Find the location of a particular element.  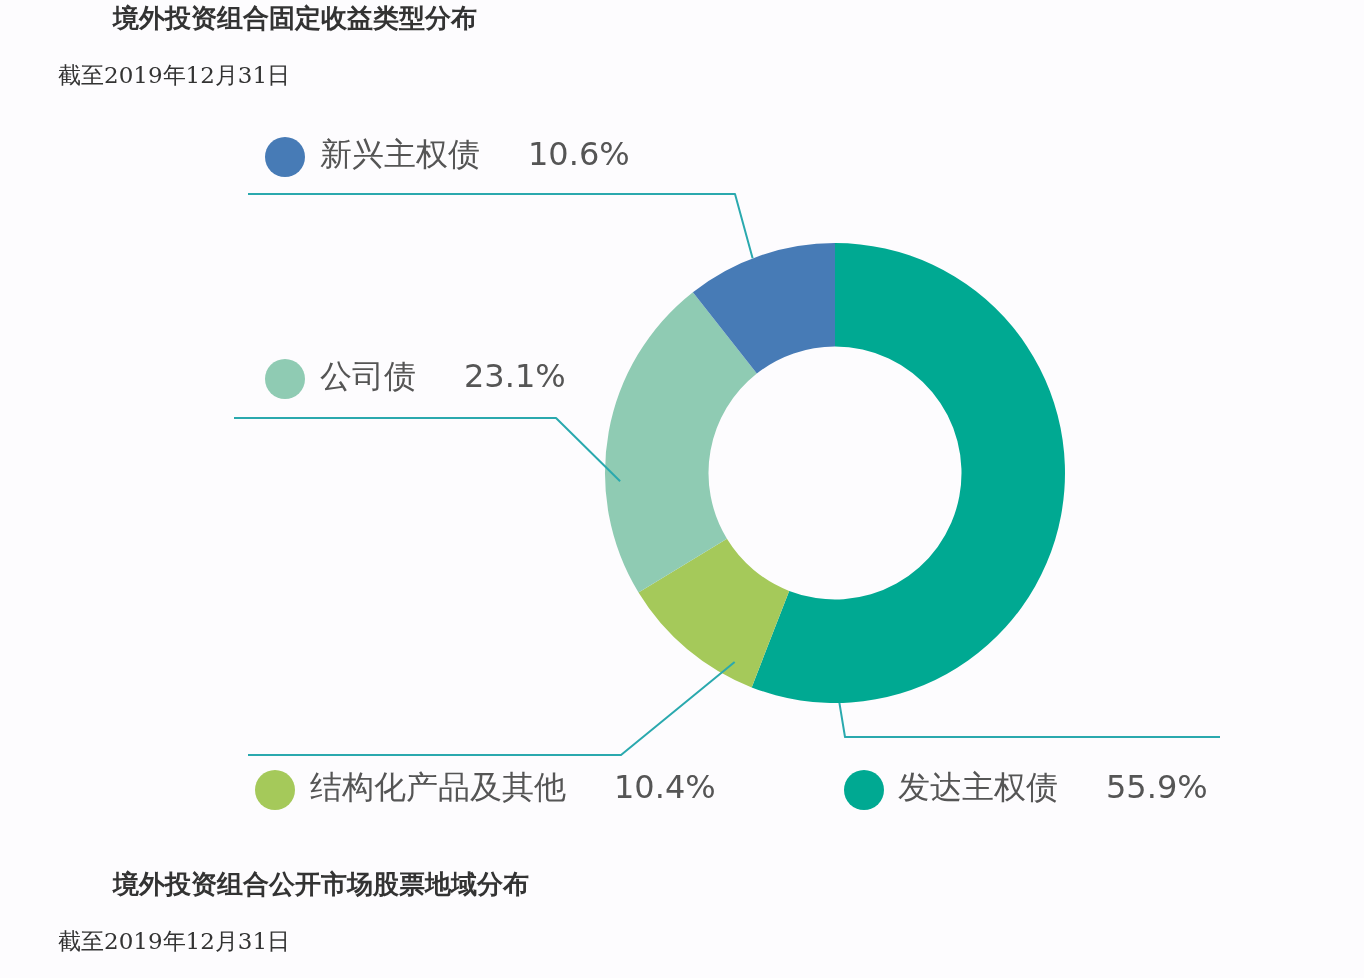

text: 截至2019年12月31日 is located at coordinates (174, 941).